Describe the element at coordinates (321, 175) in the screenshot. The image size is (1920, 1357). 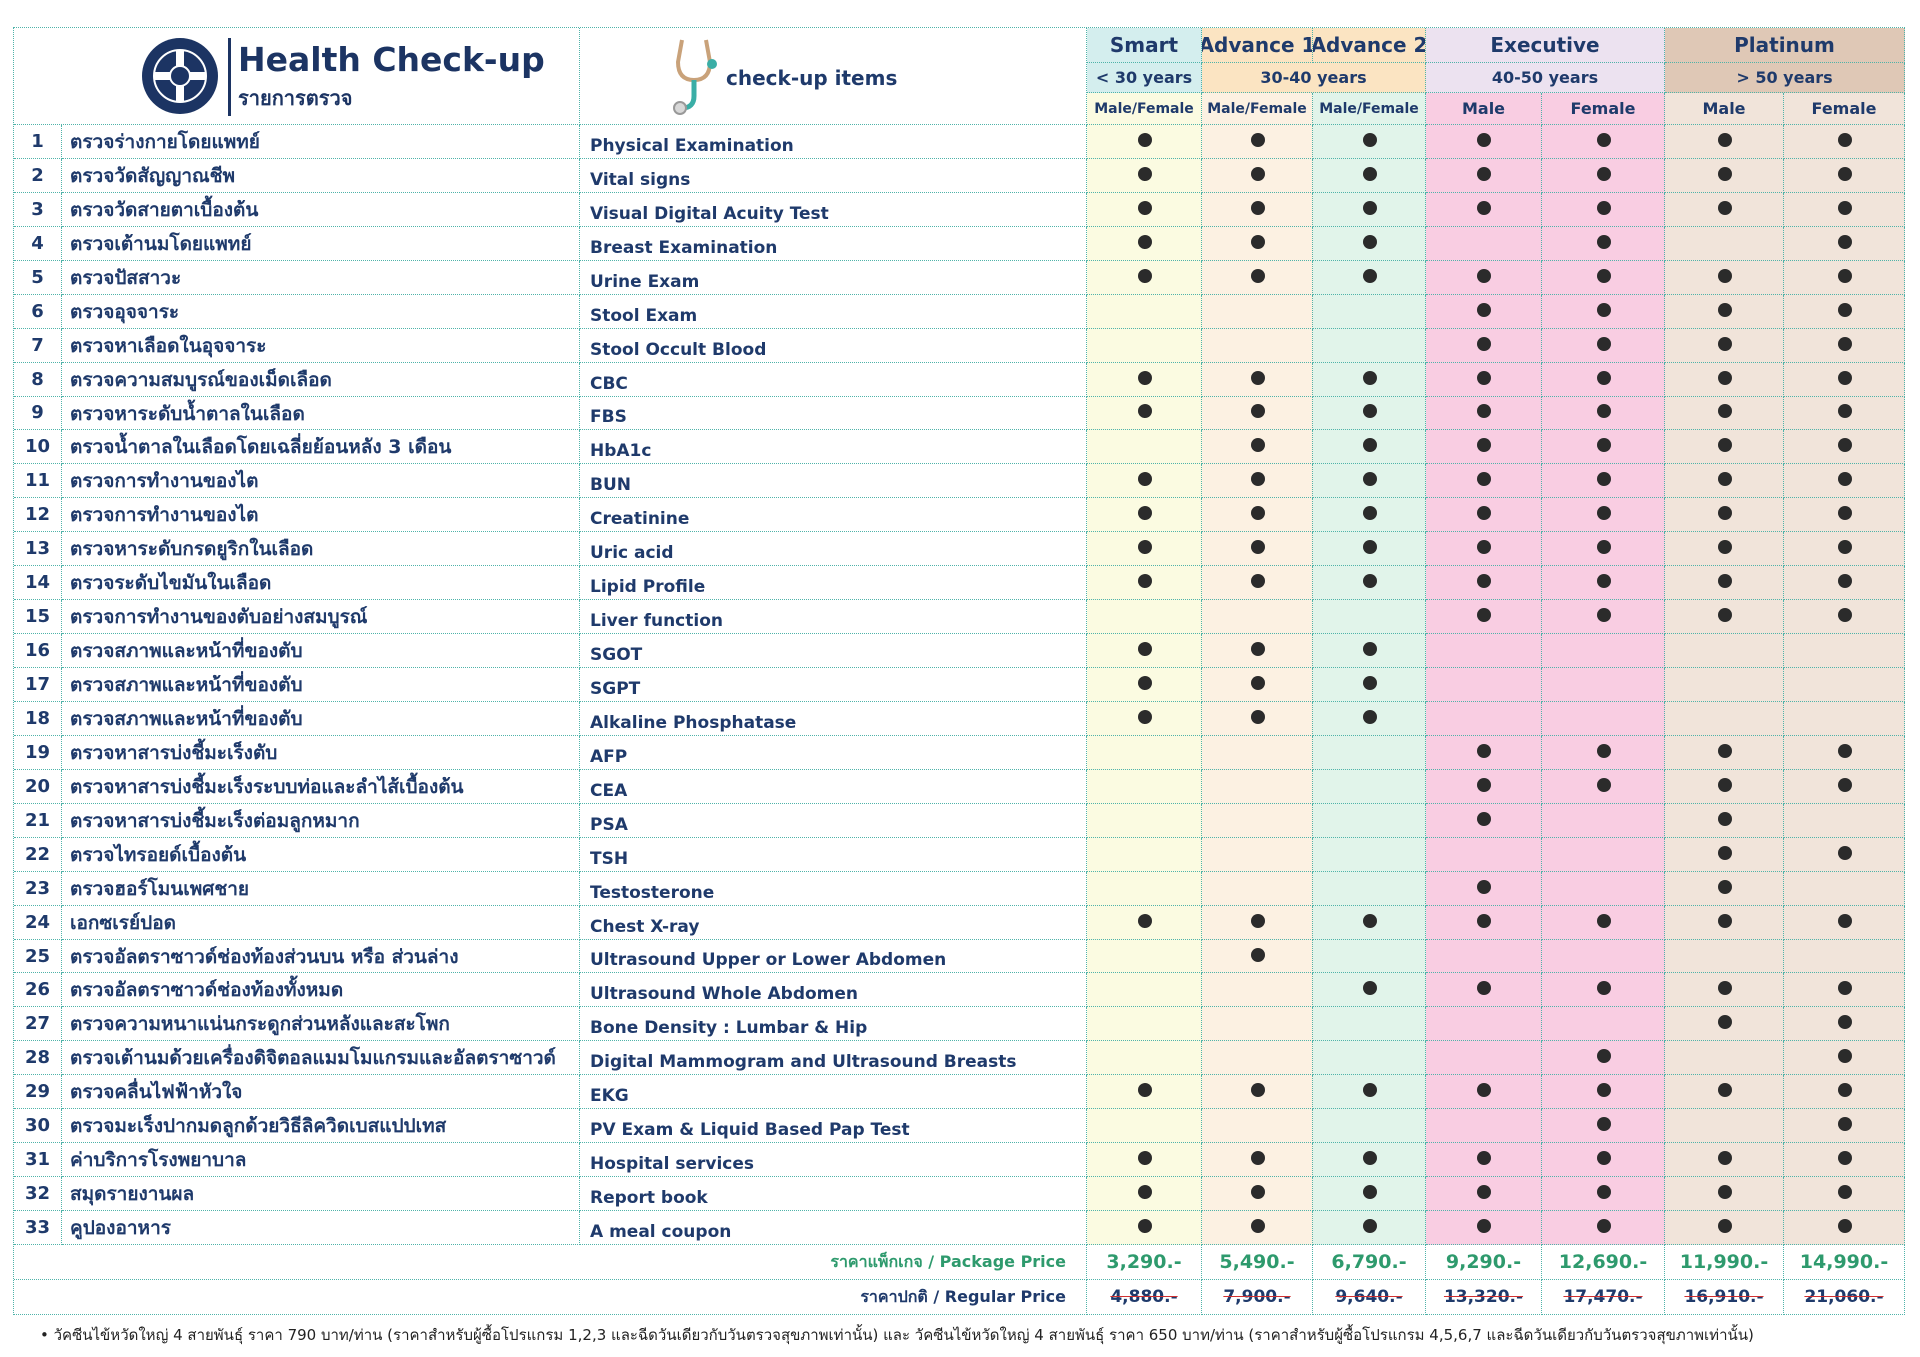
I see `thai-item: ตรวจวัดสัญญาณชีพ` at that location.